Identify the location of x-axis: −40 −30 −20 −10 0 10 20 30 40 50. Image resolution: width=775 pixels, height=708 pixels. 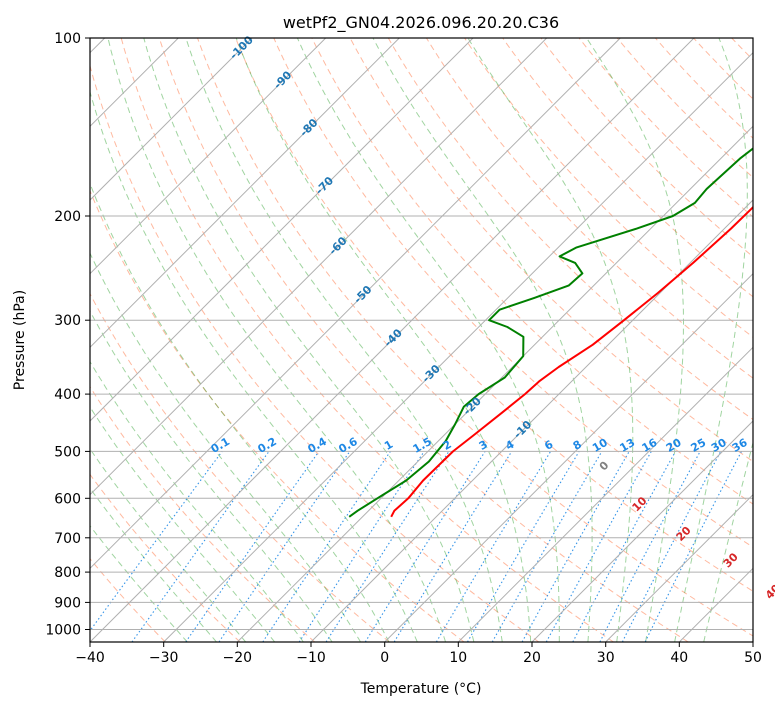
(418, 654).